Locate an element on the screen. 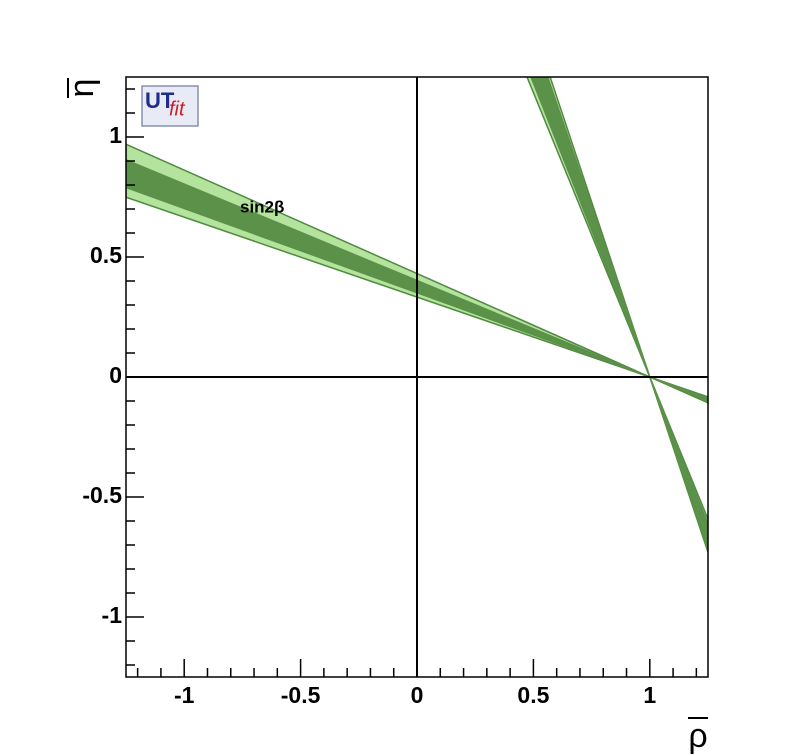 This screenshot has height=754, width=788. x-tick-label: 0 is located at coordinates (417, 695).